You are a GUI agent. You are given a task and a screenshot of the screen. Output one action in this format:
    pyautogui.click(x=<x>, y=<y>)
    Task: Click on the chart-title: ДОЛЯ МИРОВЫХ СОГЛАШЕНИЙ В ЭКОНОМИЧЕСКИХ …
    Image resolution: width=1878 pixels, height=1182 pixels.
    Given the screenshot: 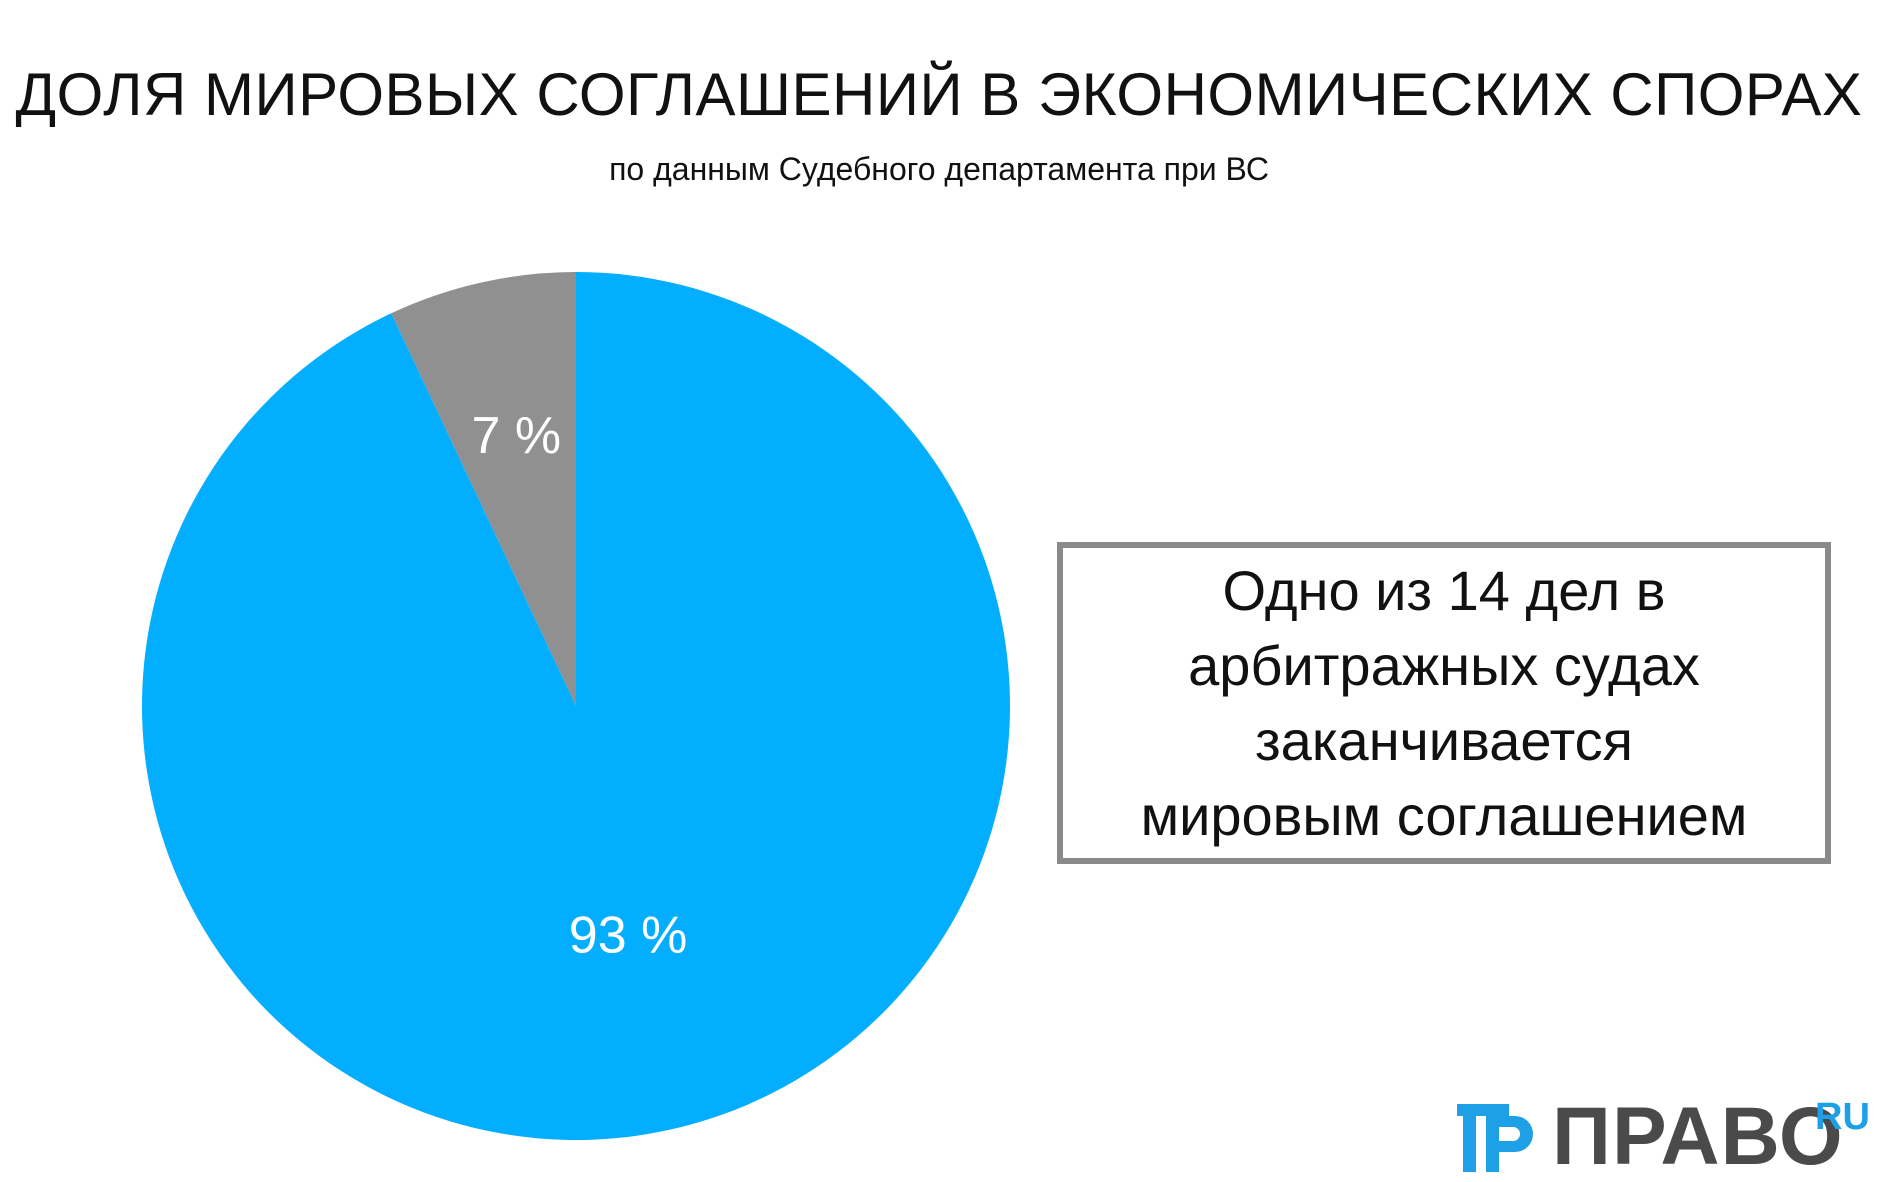 What is the action you would take?
    pyautogui.click(x=939, y=94)
    